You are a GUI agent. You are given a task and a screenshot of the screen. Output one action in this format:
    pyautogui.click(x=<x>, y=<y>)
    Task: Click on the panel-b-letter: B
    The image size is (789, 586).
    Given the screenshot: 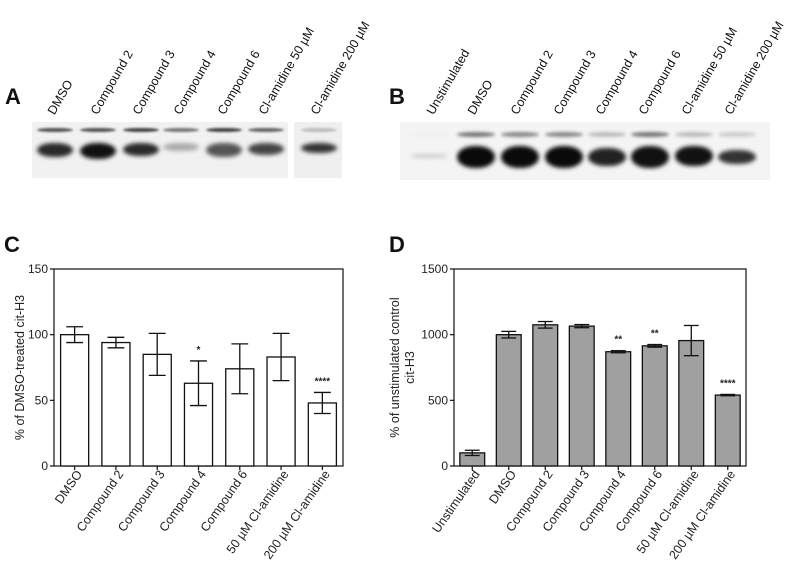 What is the action you would take?
    pyautogui.click(x=397, y=96)
    